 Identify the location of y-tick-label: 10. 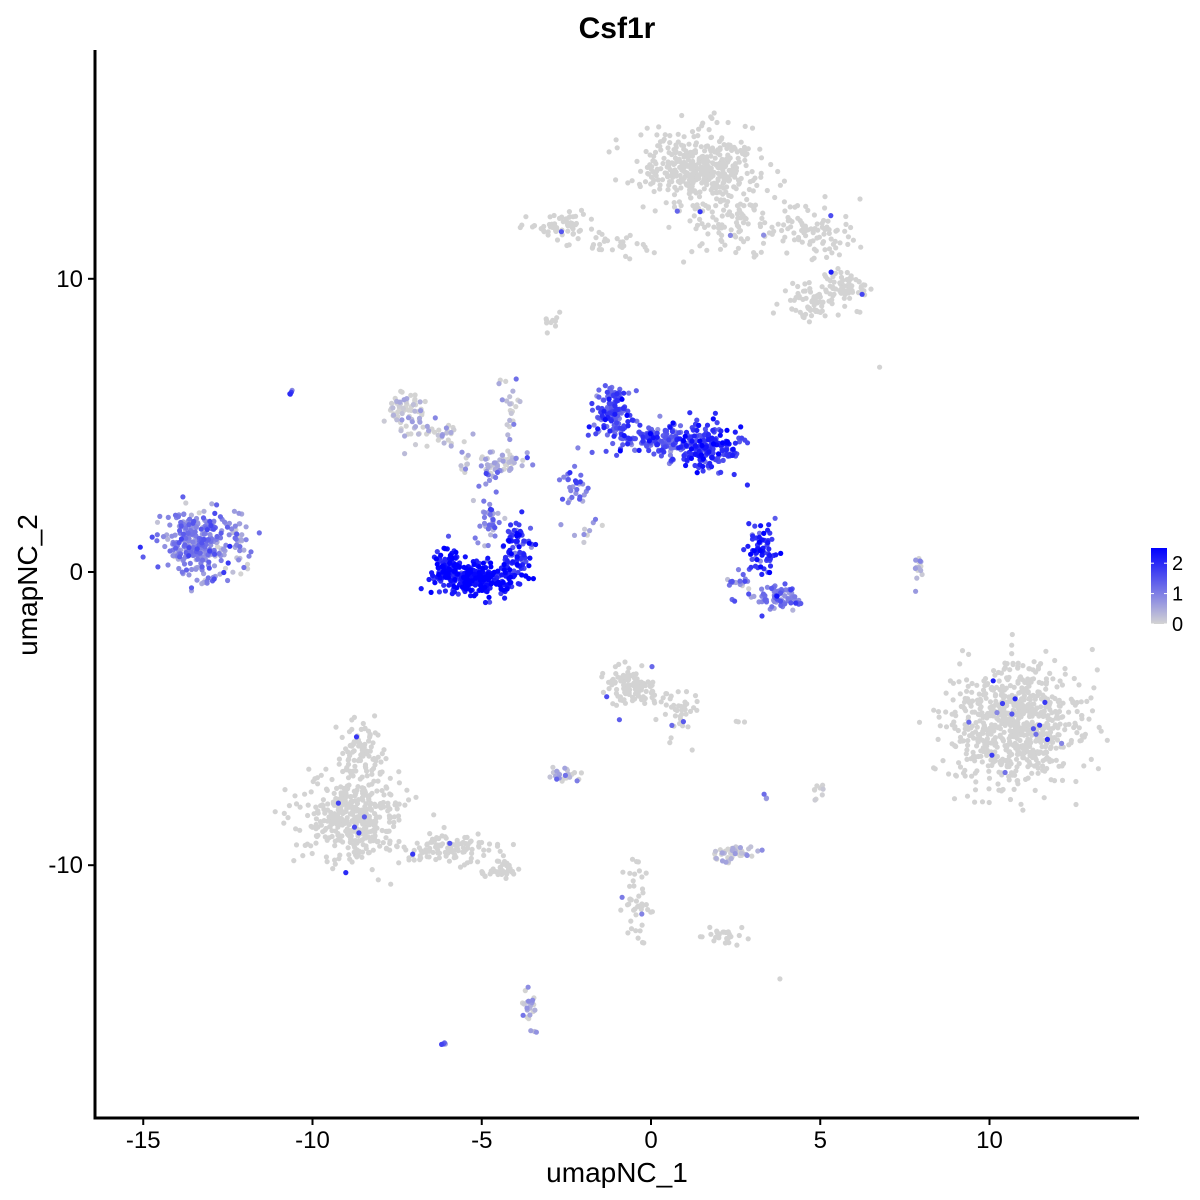
(69, 279).